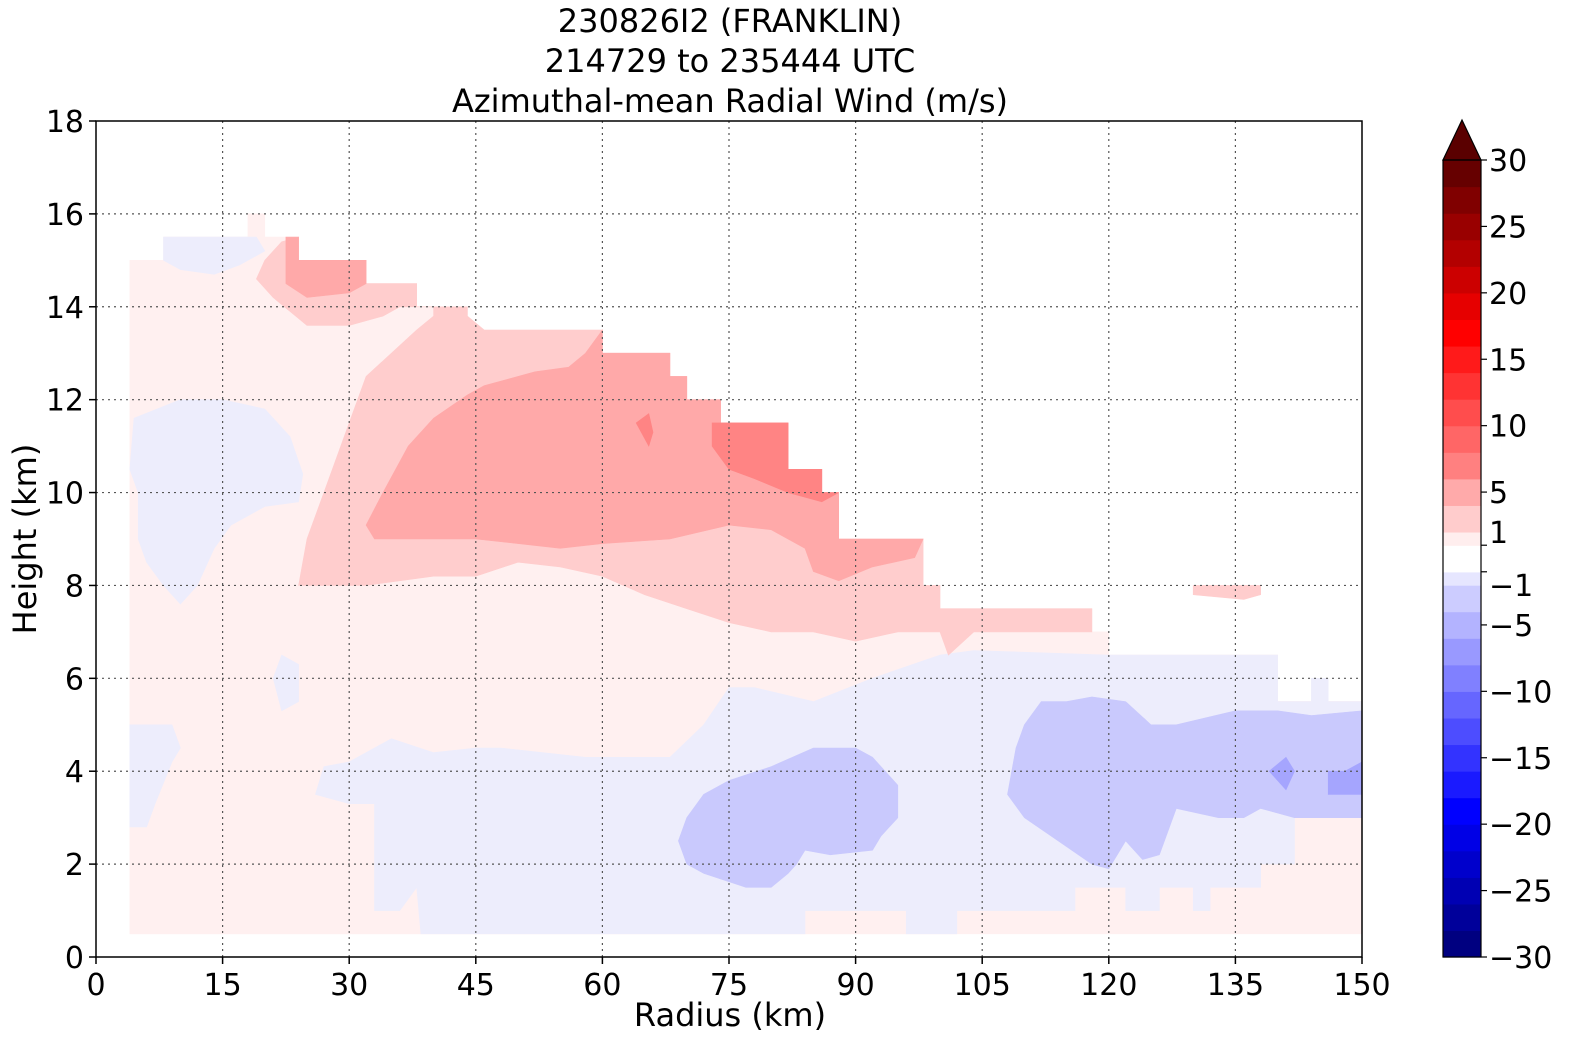 Image resolution: width=1574 pixels, height=1045 pixels. What do you see at coordinates (349, 985) in the screenshot?
I see `x-tick-label-2: 30` at bounding box center [349, 985].